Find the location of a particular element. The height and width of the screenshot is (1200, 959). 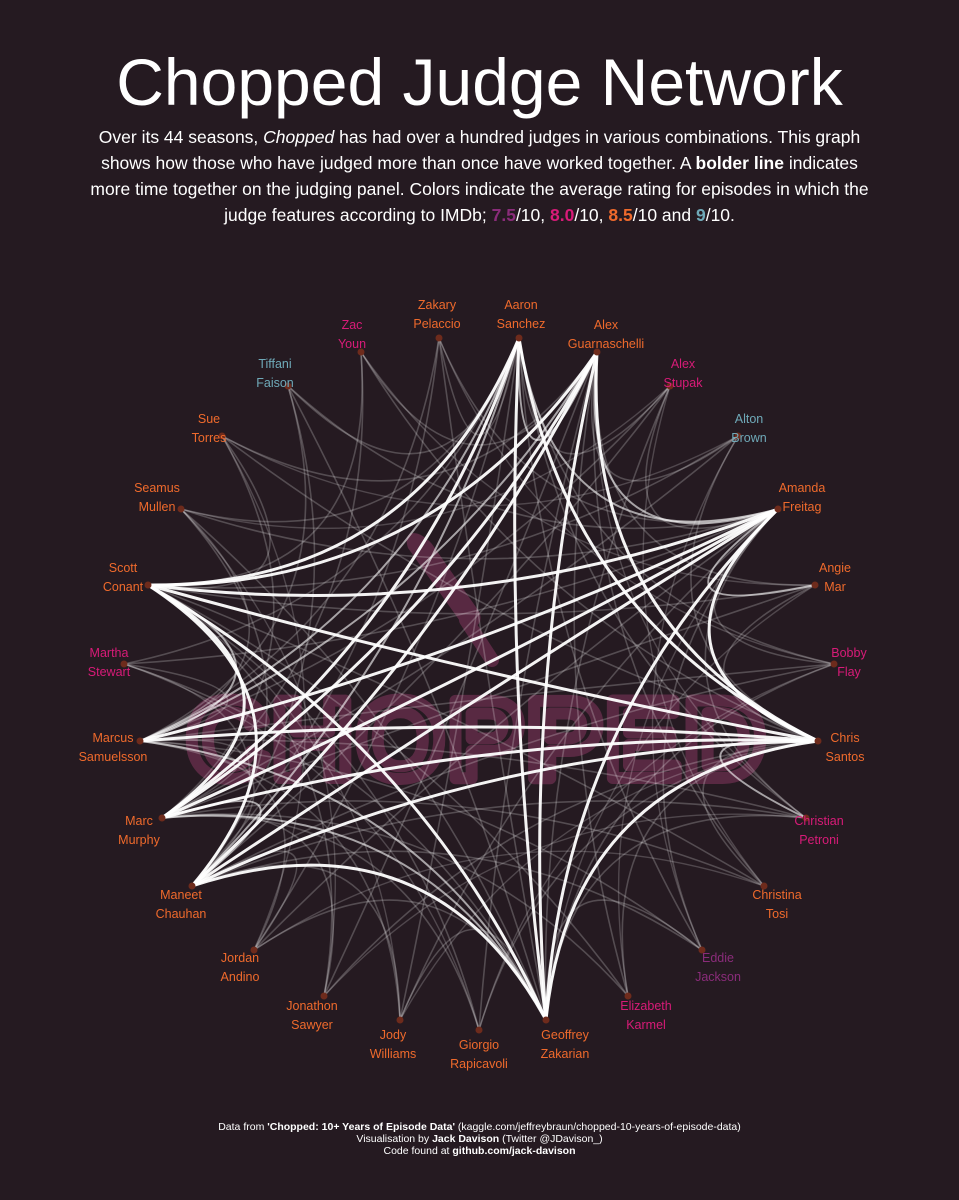

judge-name-line: Stewart is located at coordinates (109, 672).